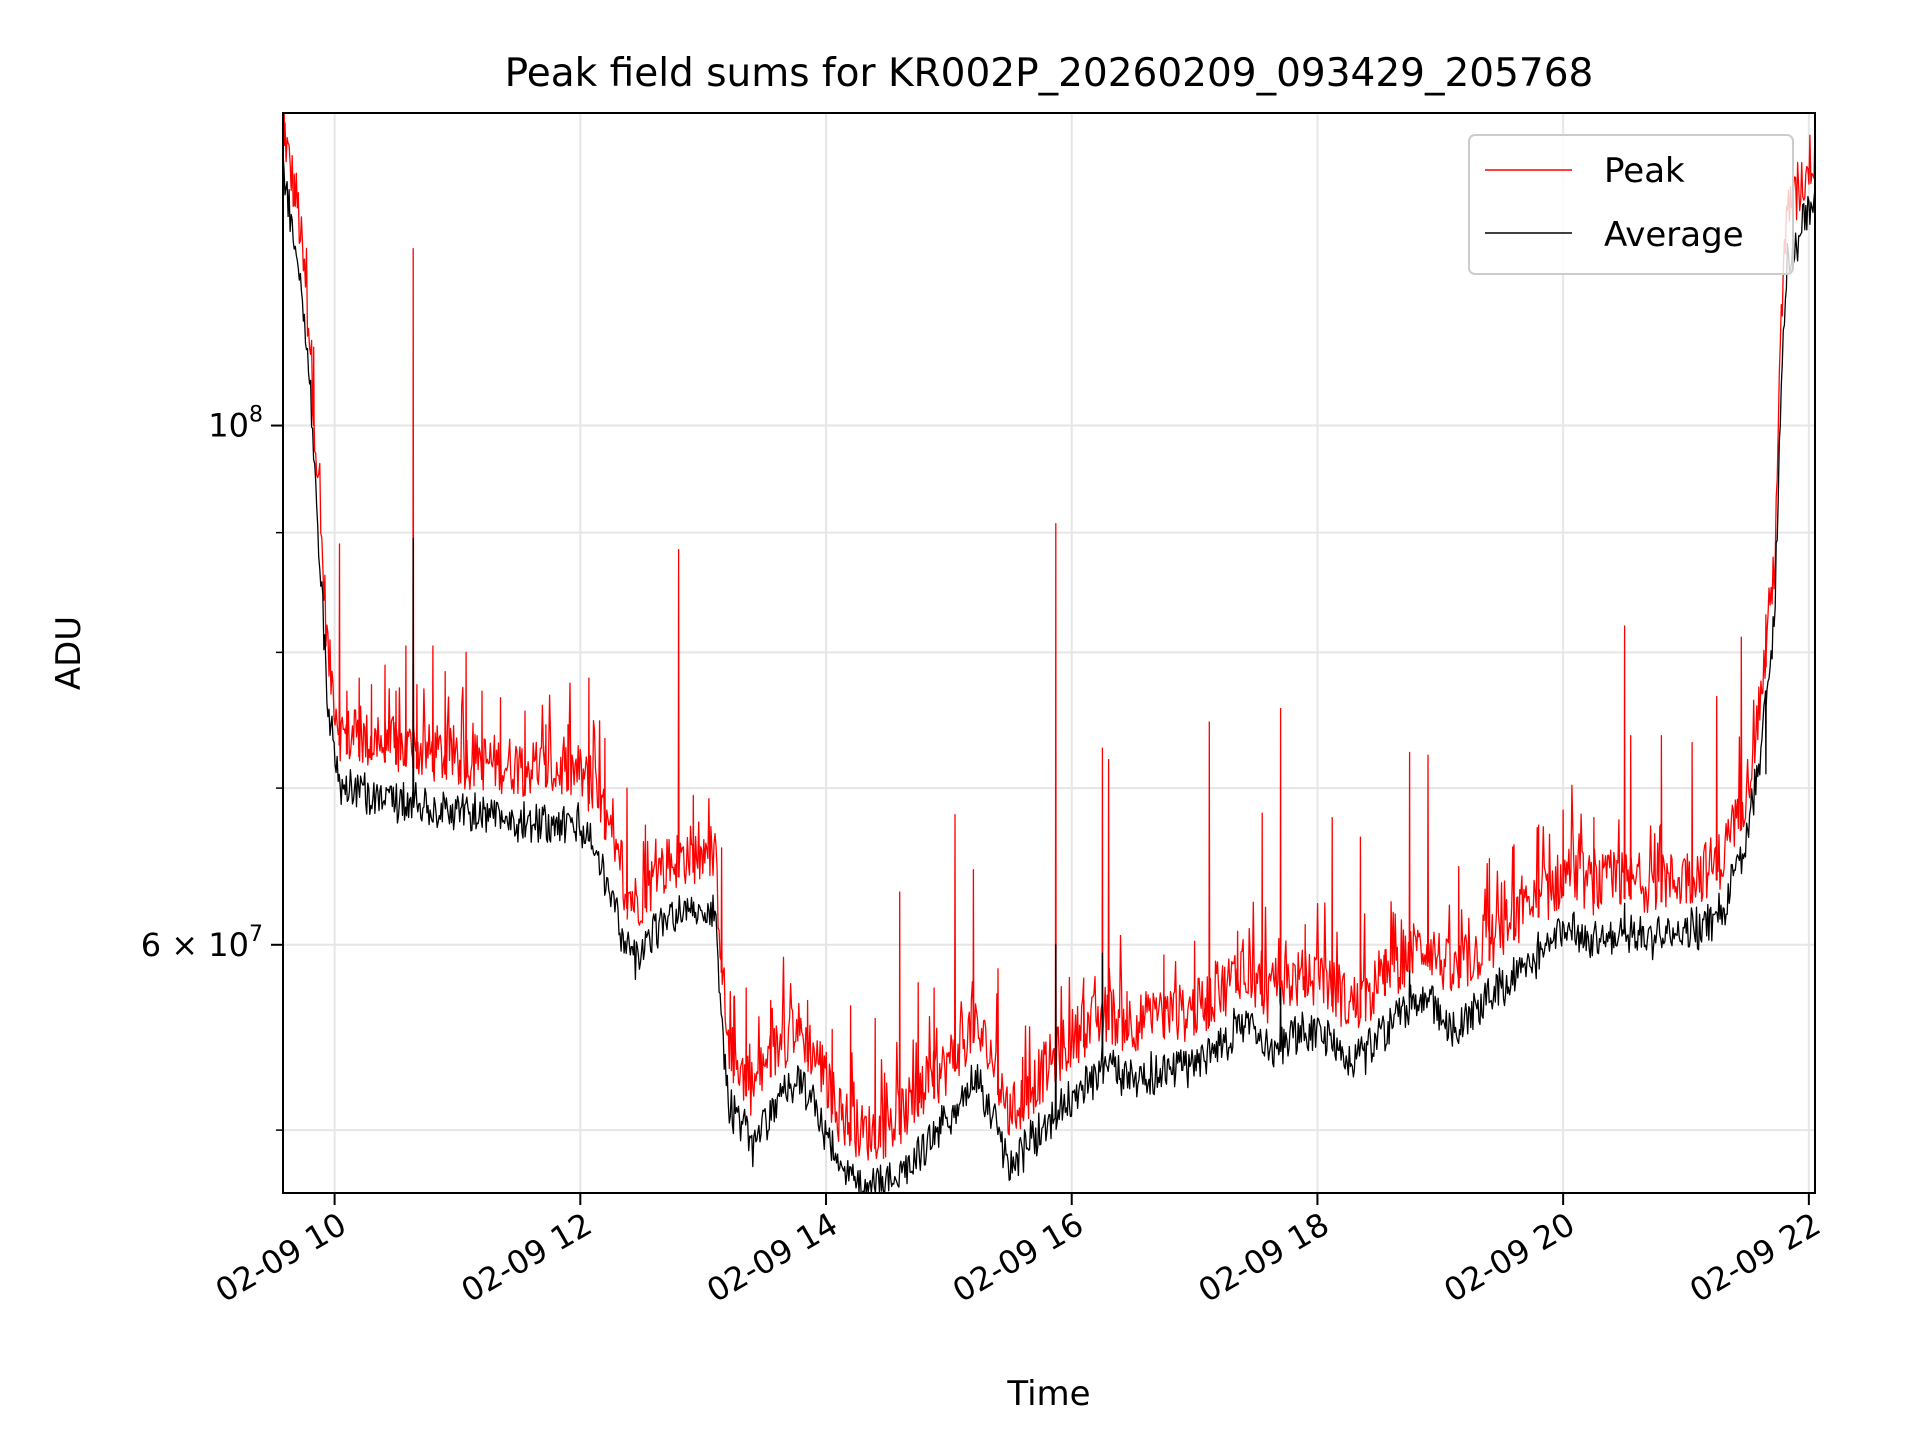  Describe the element at coordinates (69, 653) in the screenshot. I see `y-axis-label: ADU` at that location.